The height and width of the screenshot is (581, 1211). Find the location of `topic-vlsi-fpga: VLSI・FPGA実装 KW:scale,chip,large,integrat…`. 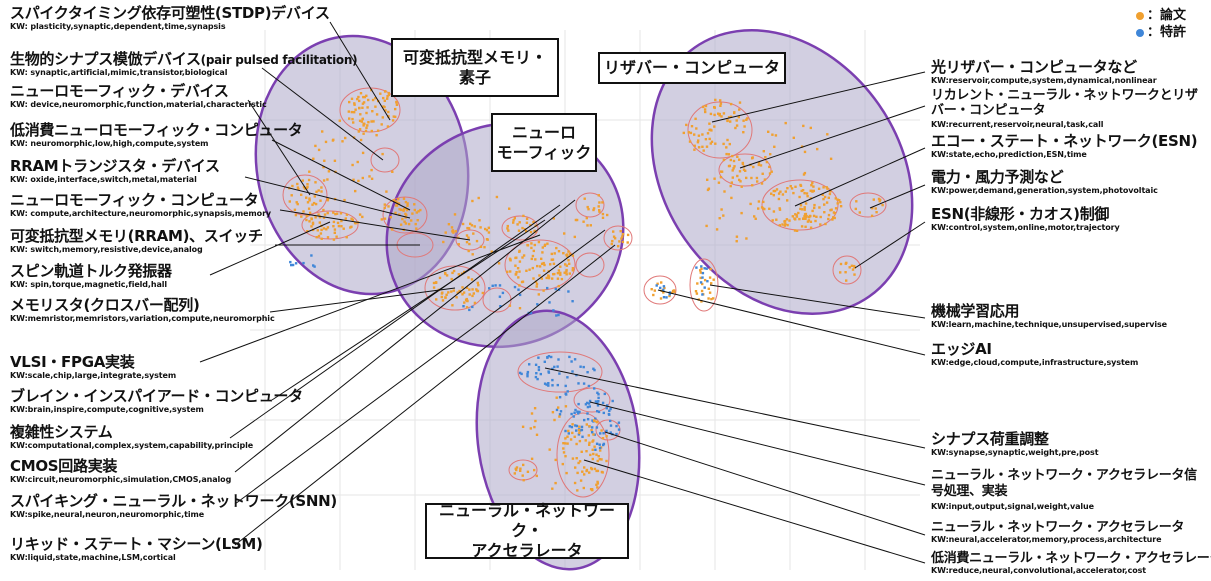

topic-vlsi-fpga: VLSI・FPGA実装 KW:scale,chip,large,integrat… is located at coordinates (93, 367).